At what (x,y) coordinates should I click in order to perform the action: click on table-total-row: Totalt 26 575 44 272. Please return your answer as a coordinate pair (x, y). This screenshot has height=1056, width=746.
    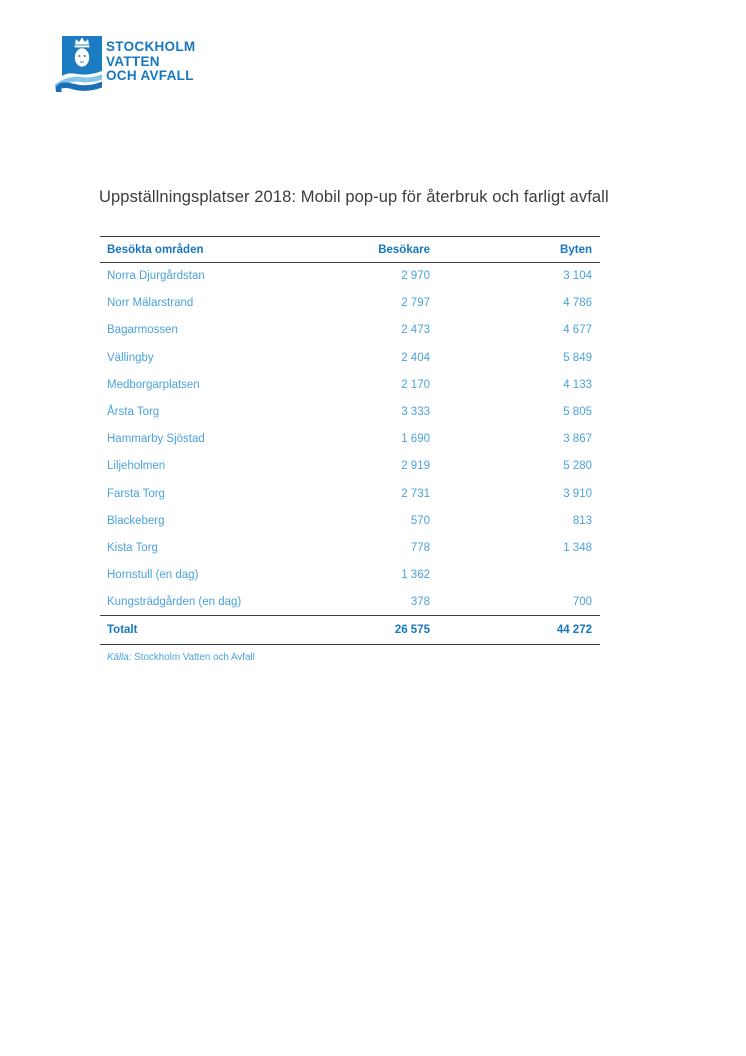
    Looking at the image, I should click on (350, 630).